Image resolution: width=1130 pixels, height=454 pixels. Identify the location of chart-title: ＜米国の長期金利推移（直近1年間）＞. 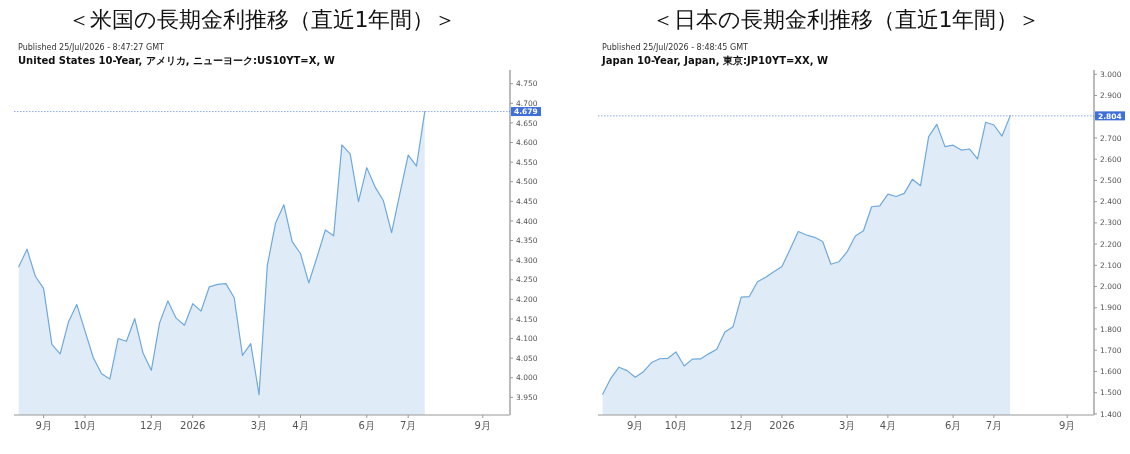
(262, 19).